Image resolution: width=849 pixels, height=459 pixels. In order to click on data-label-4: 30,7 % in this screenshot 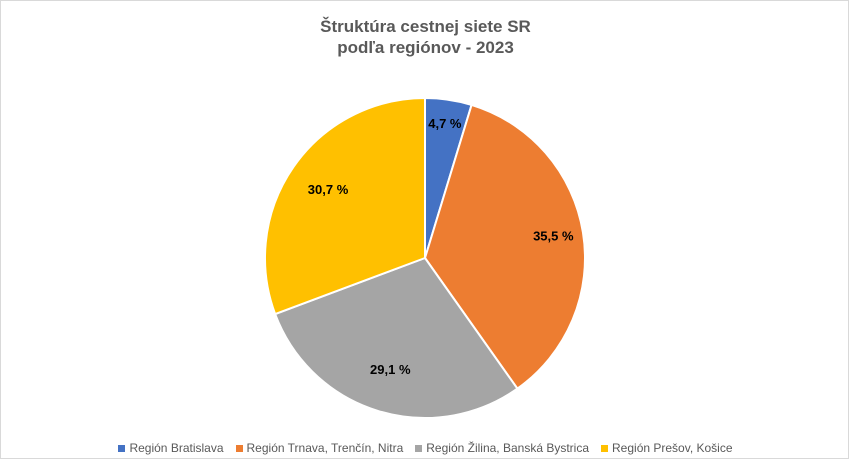, I will do `click(328, 189)`.